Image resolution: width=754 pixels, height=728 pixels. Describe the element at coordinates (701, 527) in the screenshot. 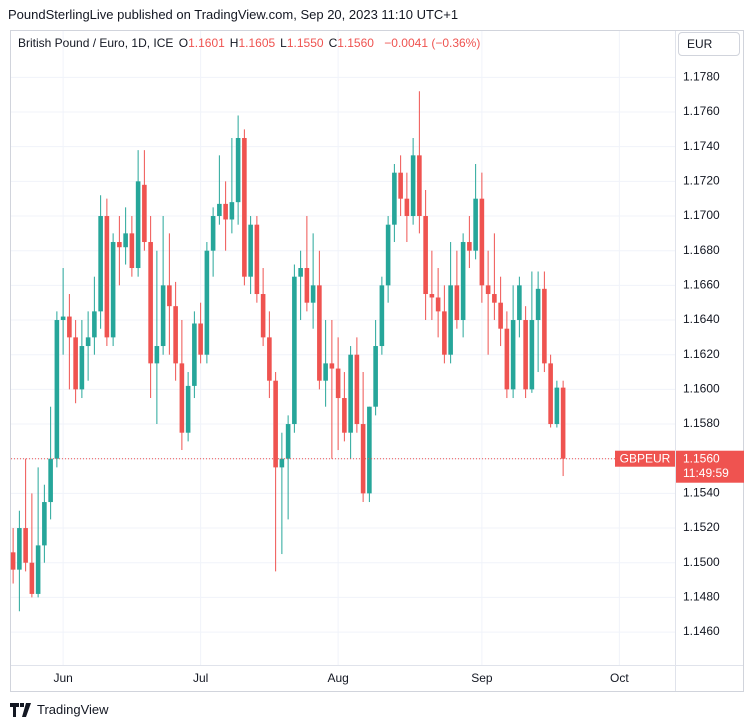

I see `y-tick-label: 1.1520` at that location.